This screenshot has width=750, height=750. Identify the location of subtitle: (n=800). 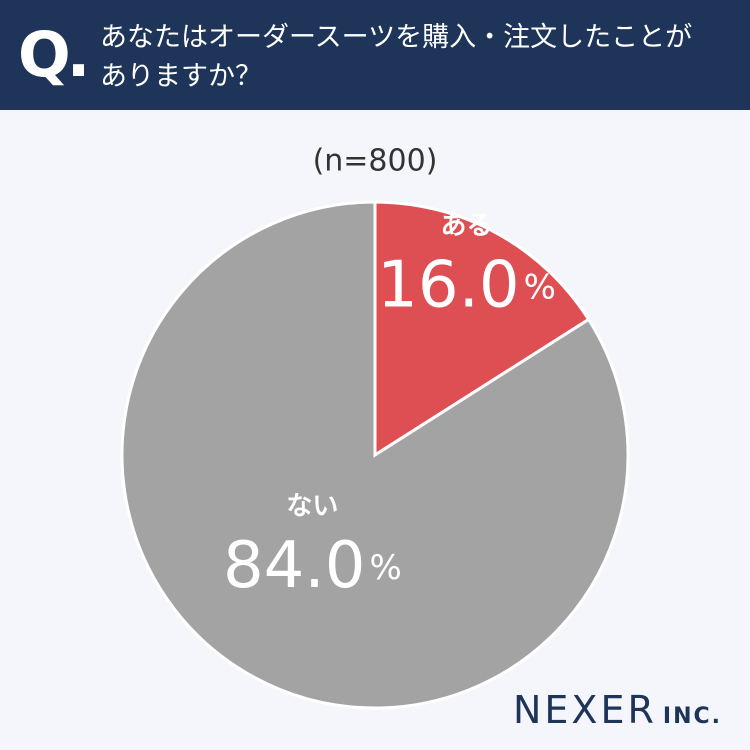
(375, 161).